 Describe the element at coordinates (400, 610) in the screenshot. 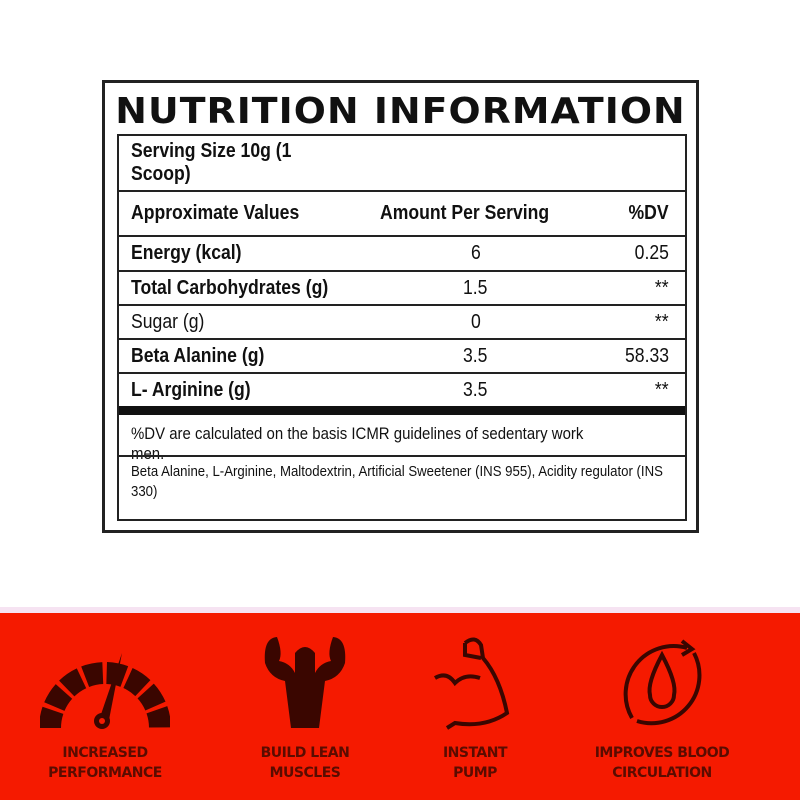

I see `divider-strip` at that location.